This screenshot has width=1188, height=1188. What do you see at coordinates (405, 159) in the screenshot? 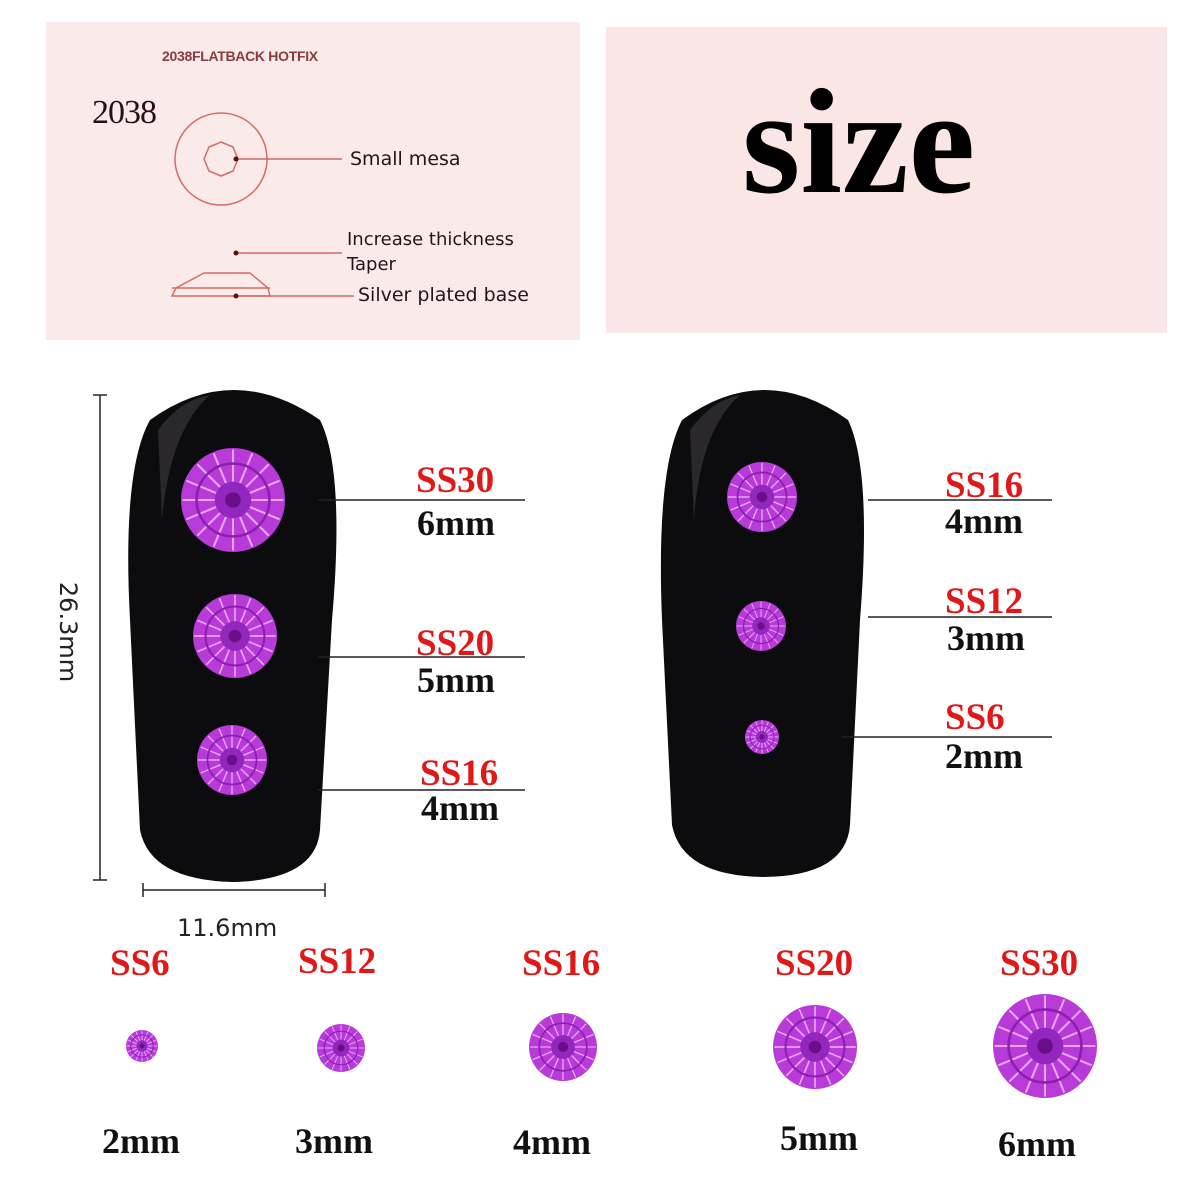
I see `label-small-mesa: Small mesa` at bounding box center [405, 159].